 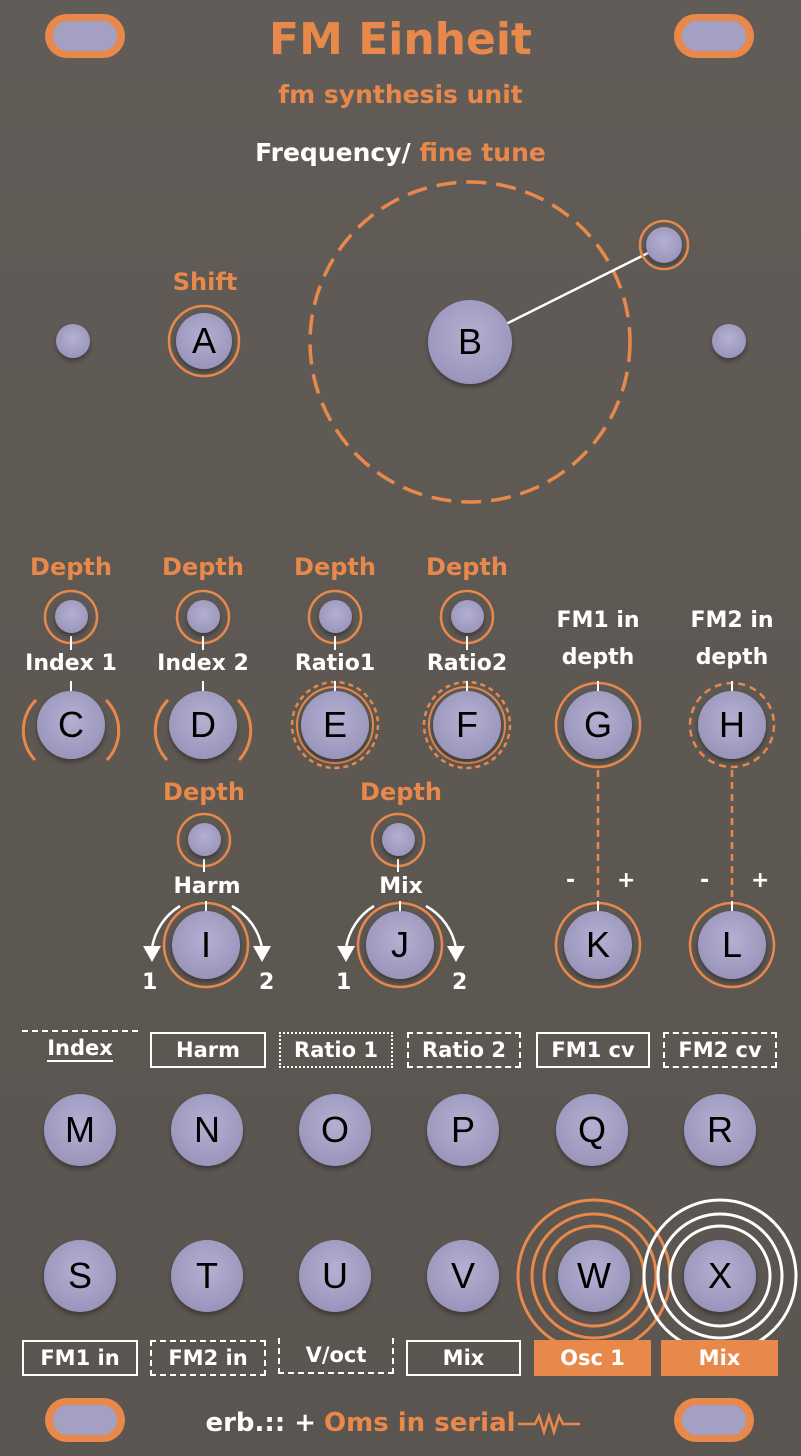 I want to click on fm1-minus: -, so click(x=571, y=880).